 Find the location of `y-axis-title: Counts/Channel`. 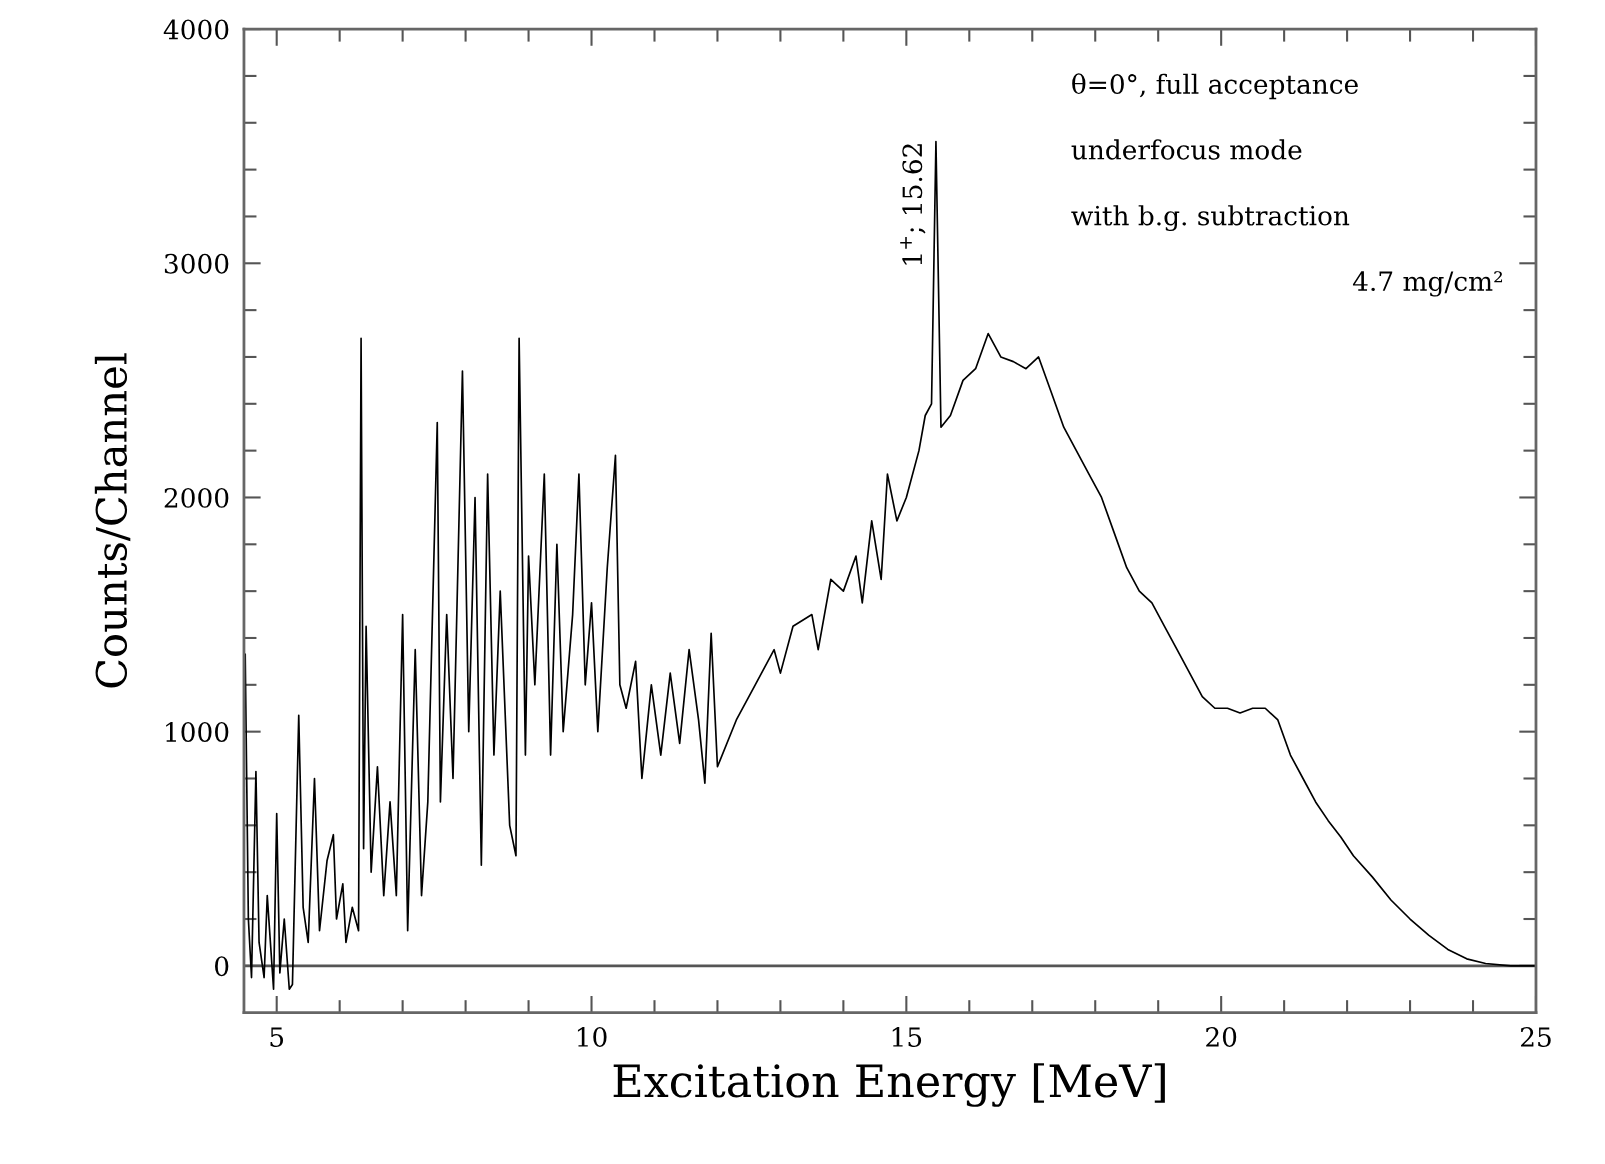

y-axis-title: Counts/Channel is located at coordinates (112, 520).